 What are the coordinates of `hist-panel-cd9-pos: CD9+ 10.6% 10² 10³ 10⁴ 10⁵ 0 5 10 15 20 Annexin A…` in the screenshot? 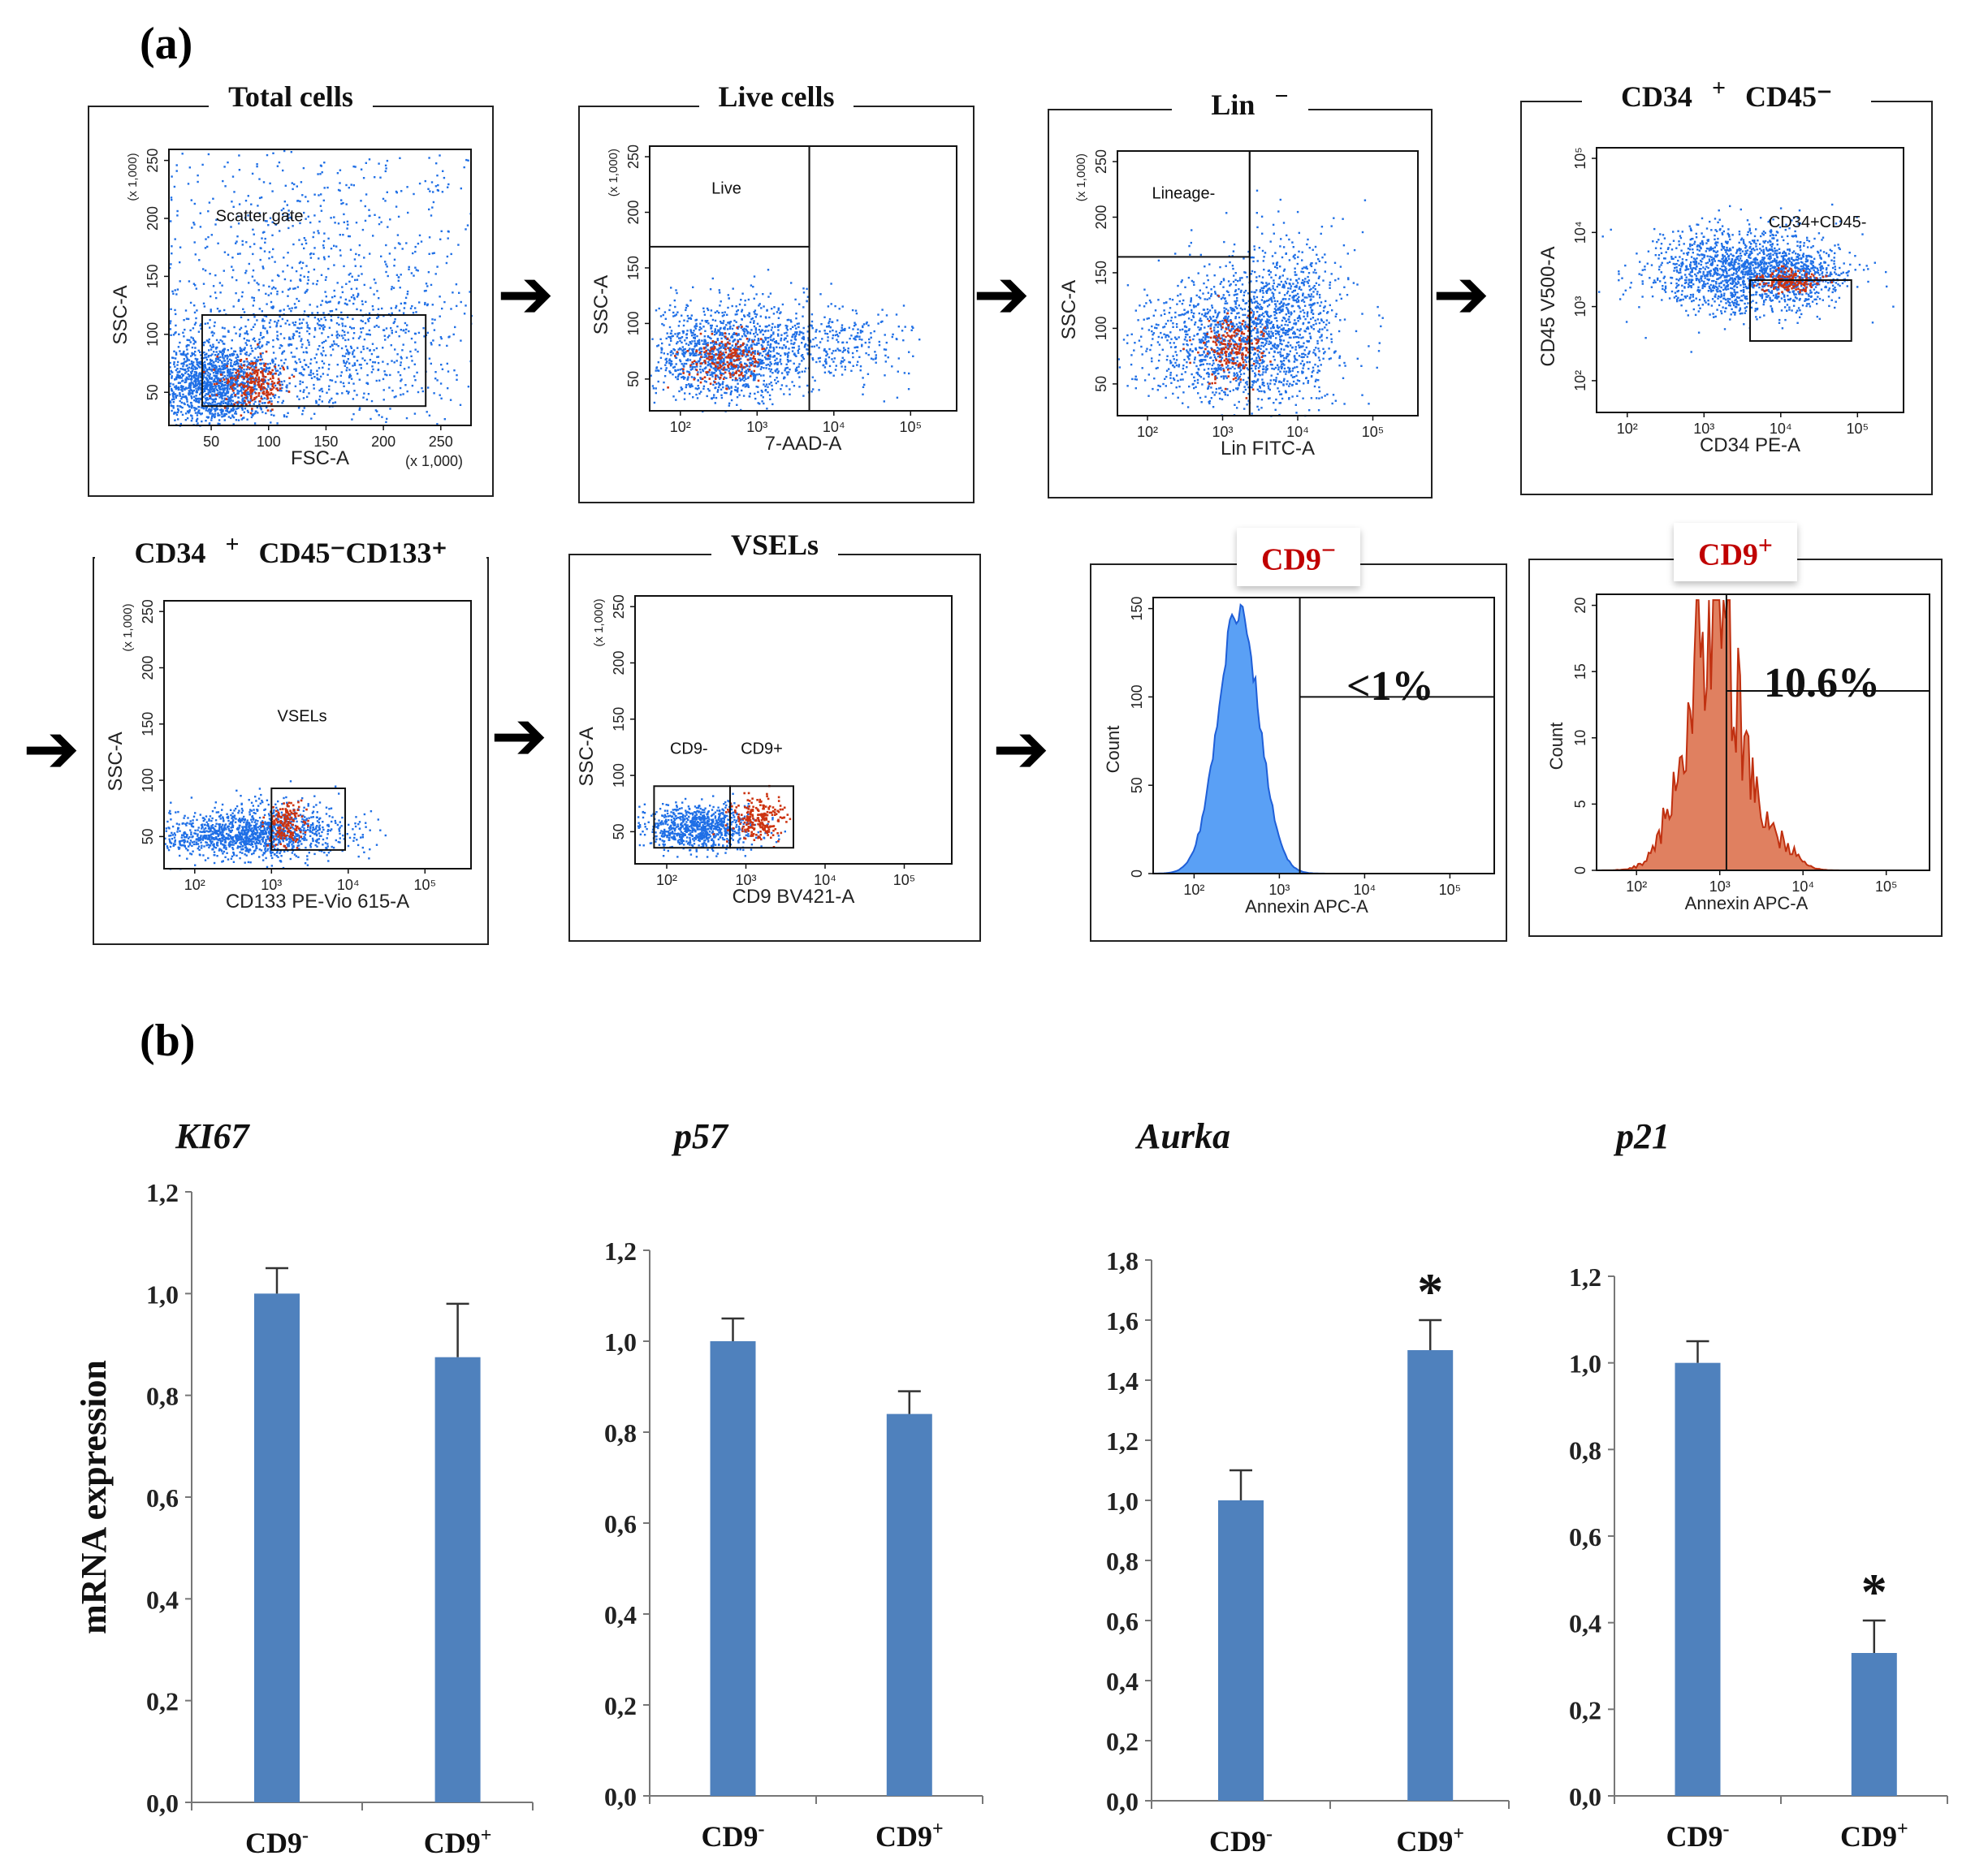 It's located at (1736, 730).